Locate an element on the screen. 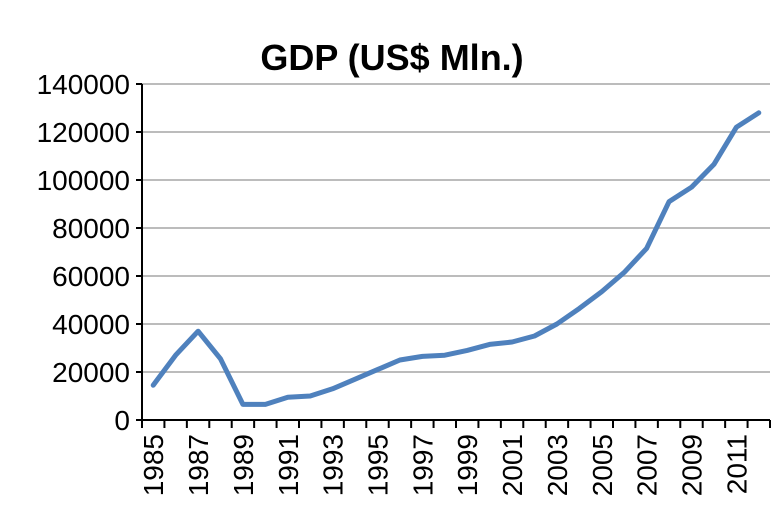  x-tick-label: 1993 is located at coordinates (333, 465).